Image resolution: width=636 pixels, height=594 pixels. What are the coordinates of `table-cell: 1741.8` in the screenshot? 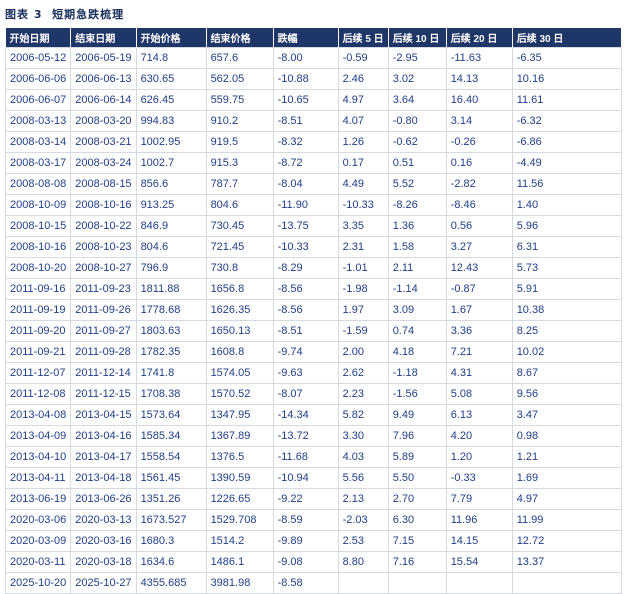 It's located at (171, 373).